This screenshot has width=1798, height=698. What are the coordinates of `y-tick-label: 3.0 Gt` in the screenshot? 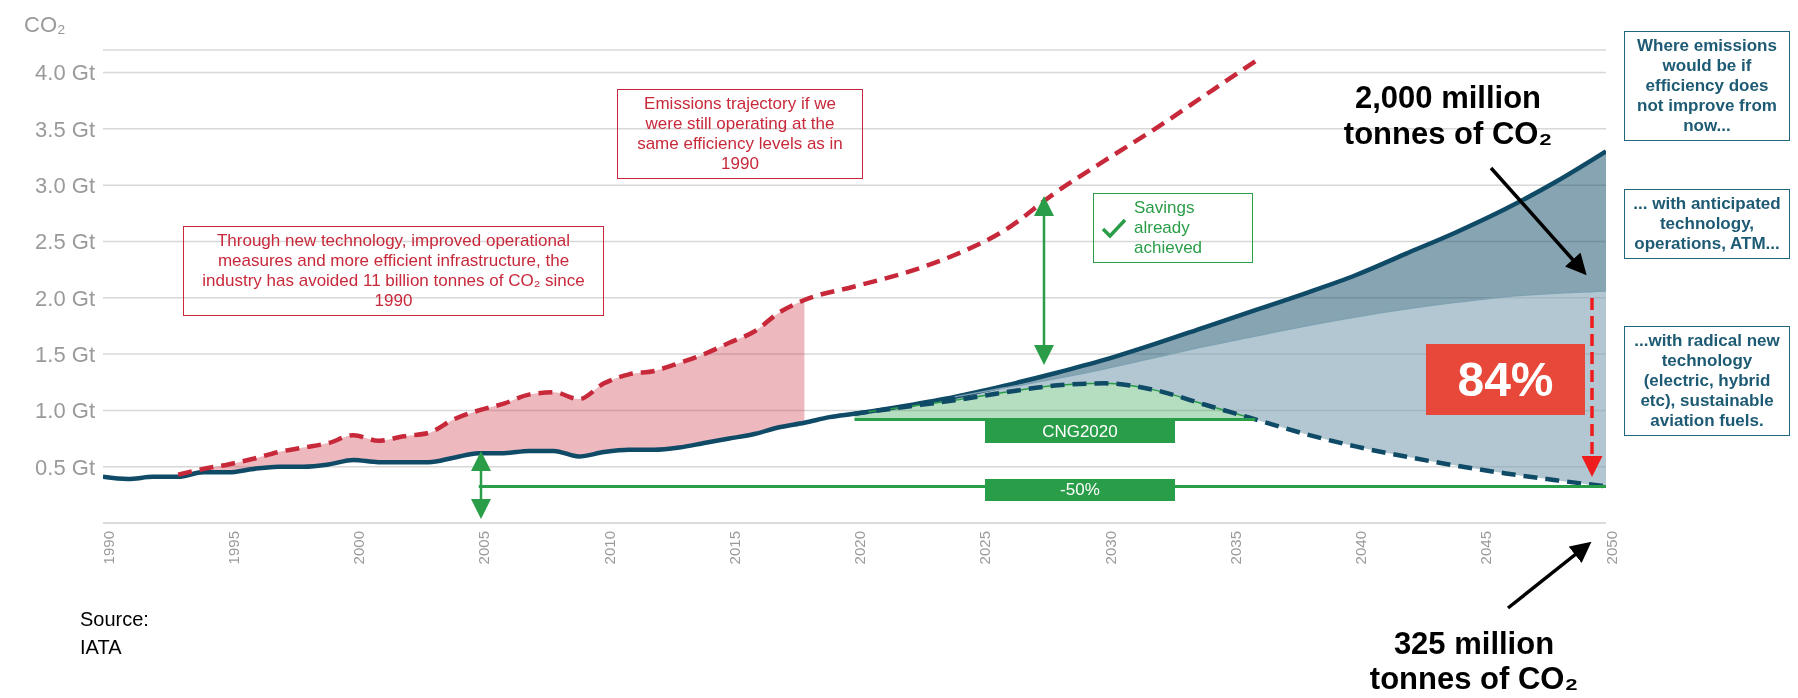 It's located at (65, 185).